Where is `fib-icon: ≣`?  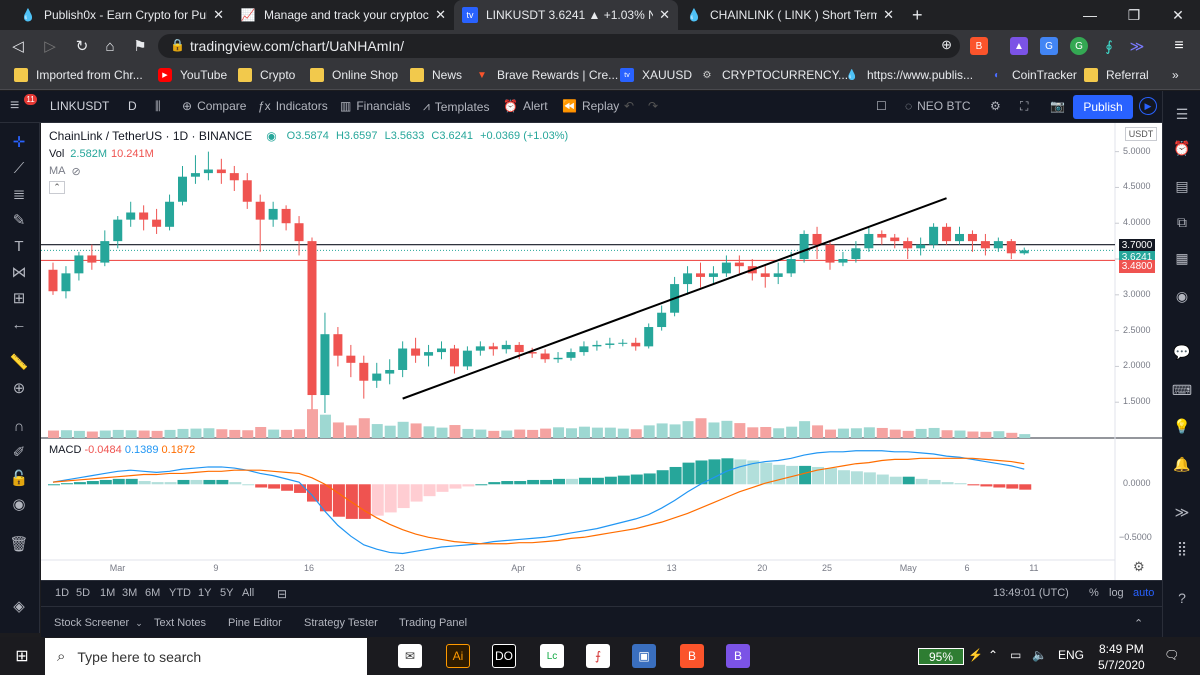
fib-icon: ≣ is located at coordinates (19, 194).